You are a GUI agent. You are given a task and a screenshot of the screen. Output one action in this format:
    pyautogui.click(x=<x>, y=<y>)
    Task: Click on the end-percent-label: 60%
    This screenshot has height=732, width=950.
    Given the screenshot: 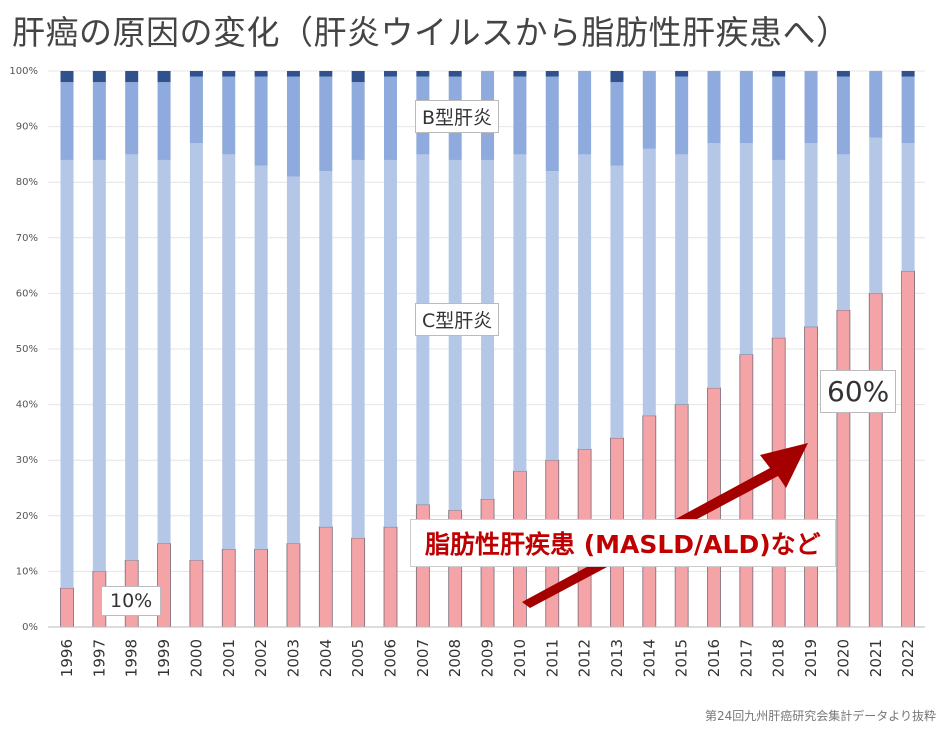 What is the action you would take?
    pyautogui.click(x=858, y=391)
    